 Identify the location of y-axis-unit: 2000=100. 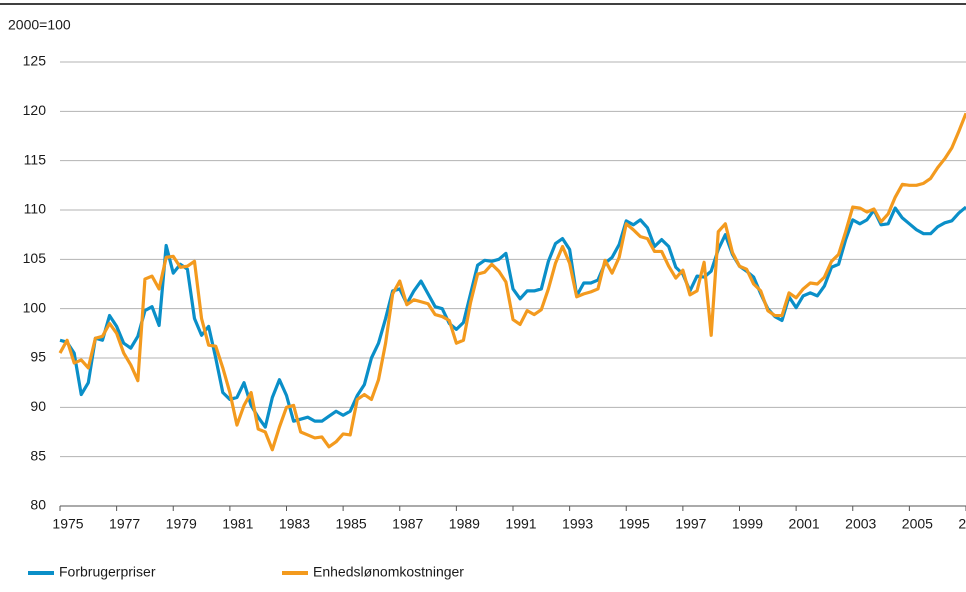
(39, 25).